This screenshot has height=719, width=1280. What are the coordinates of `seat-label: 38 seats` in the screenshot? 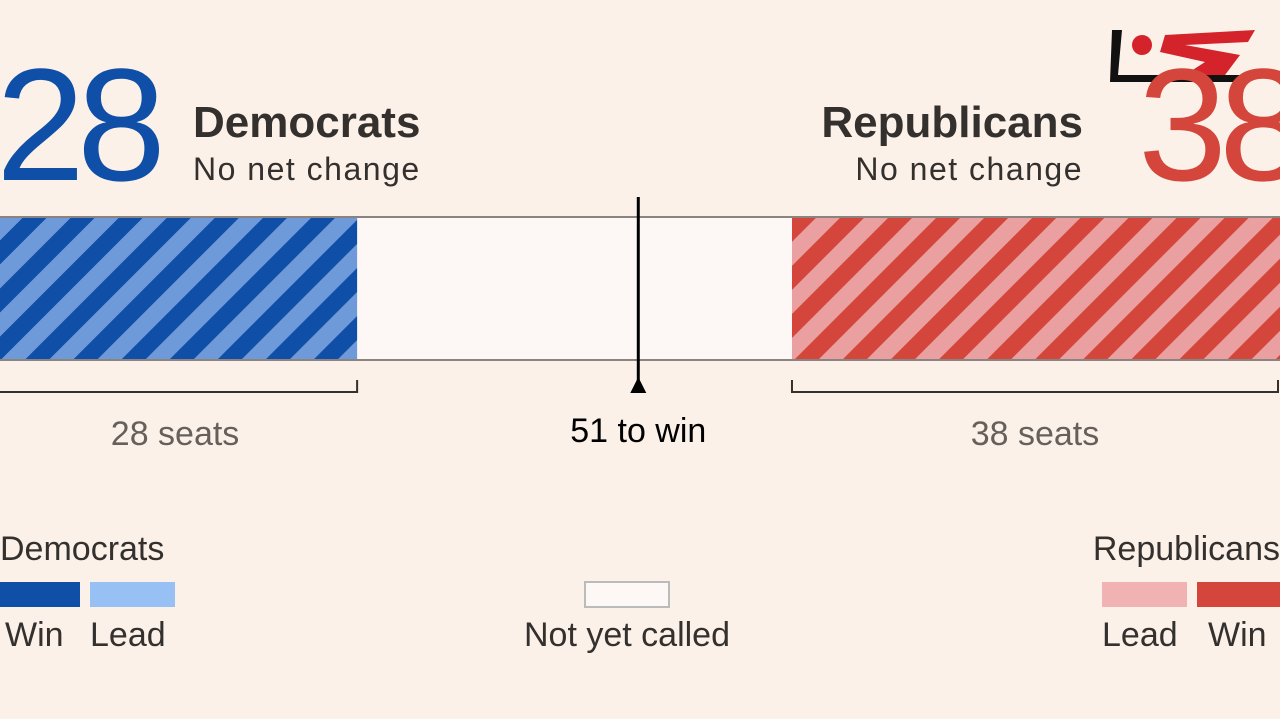 It's located at (1035, 434).